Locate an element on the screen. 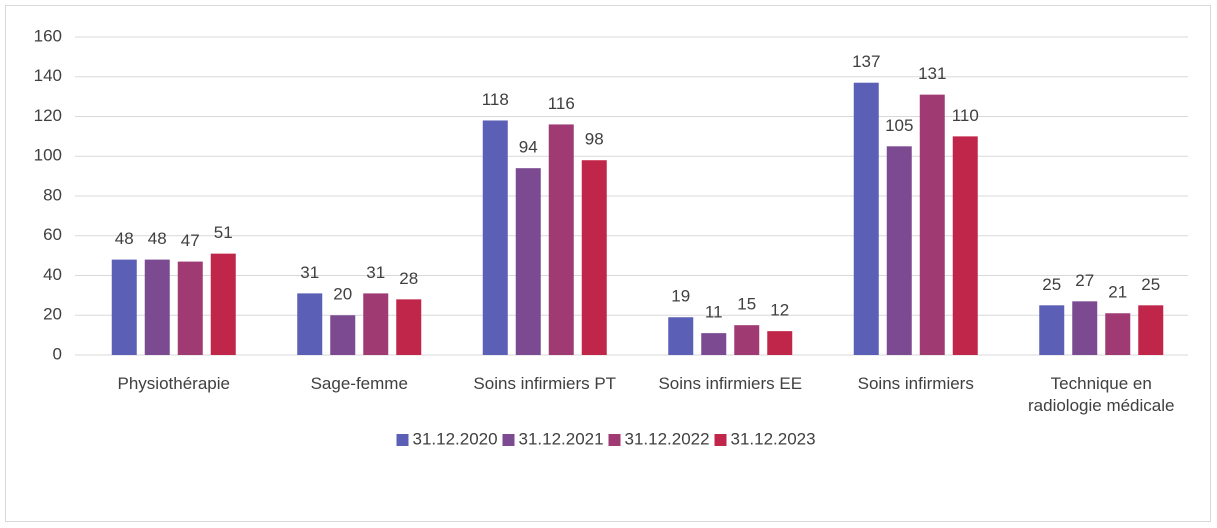 The width and height of the screenshot is (1217, 528). y-tick-label: 160 is located at coordinates (48, 35).